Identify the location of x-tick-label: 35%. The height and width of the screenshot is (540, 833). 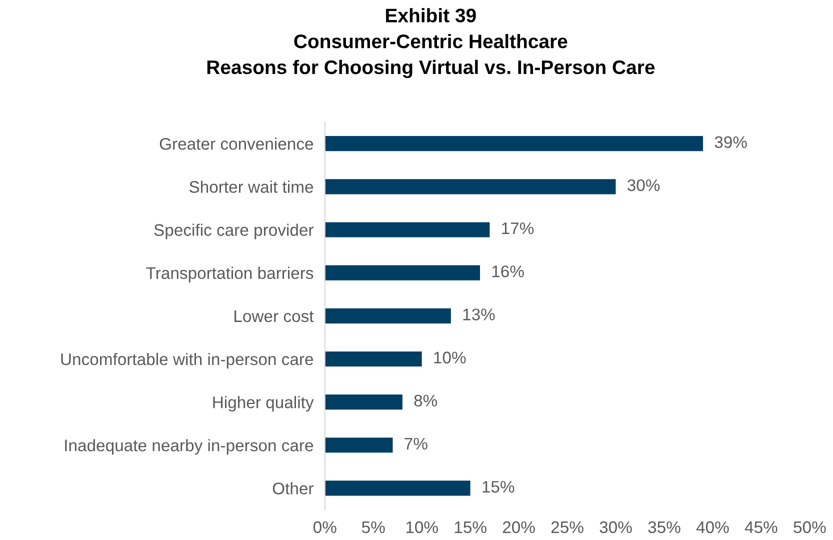
(664, 527).